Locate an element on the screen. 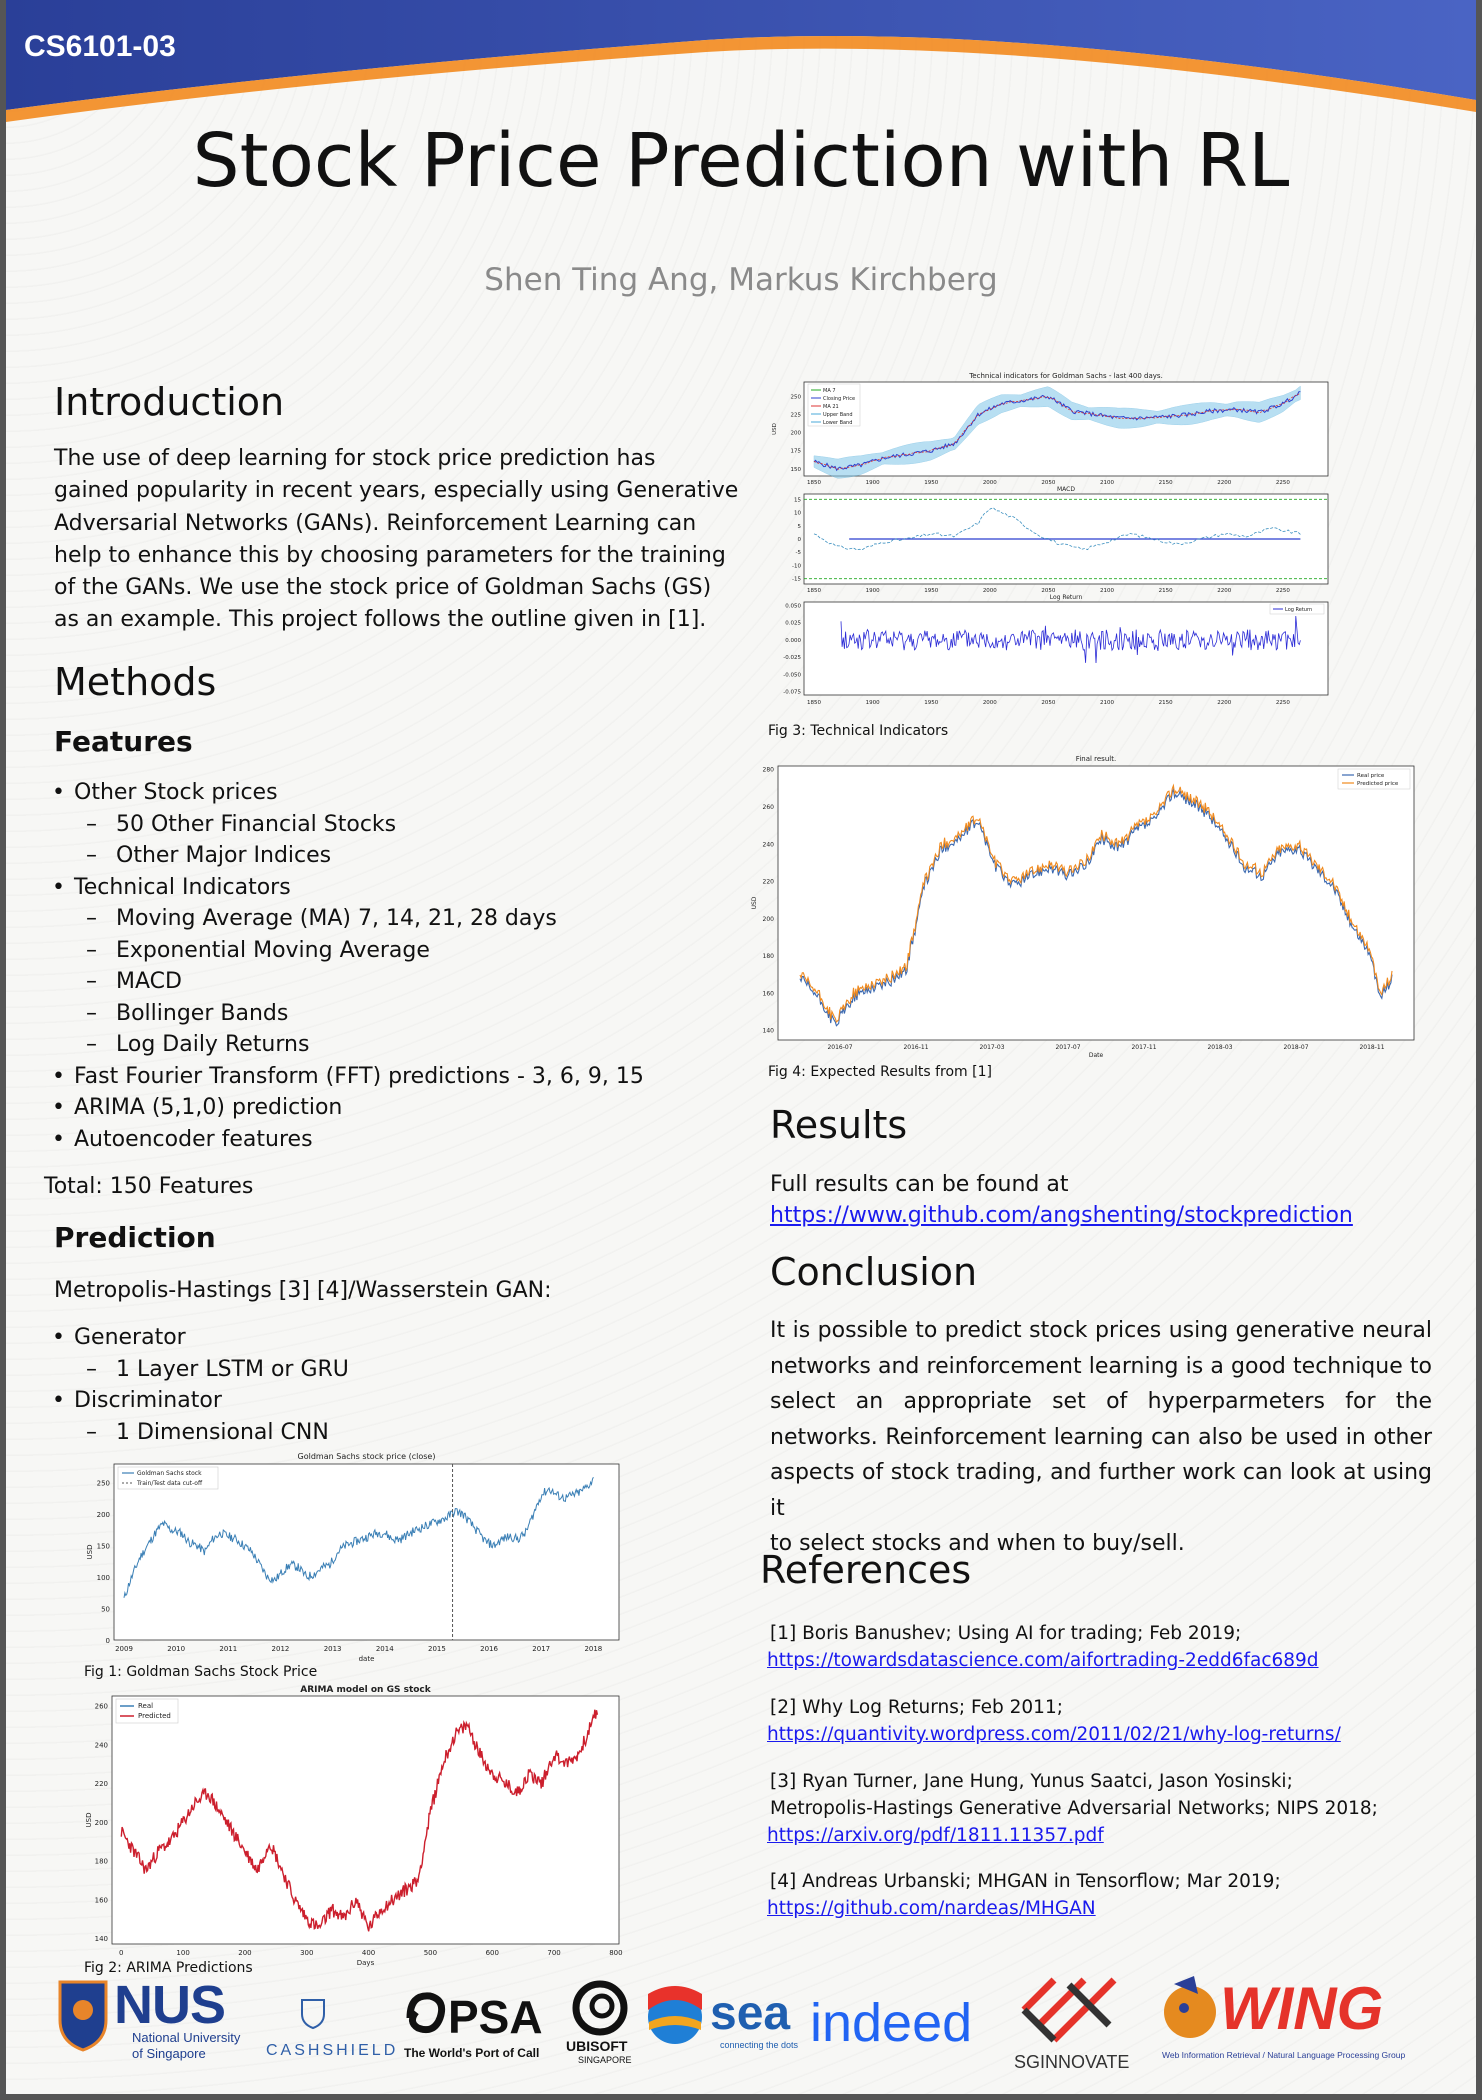  fig2-xtick: 100 is located at coordinates (182, 1953).